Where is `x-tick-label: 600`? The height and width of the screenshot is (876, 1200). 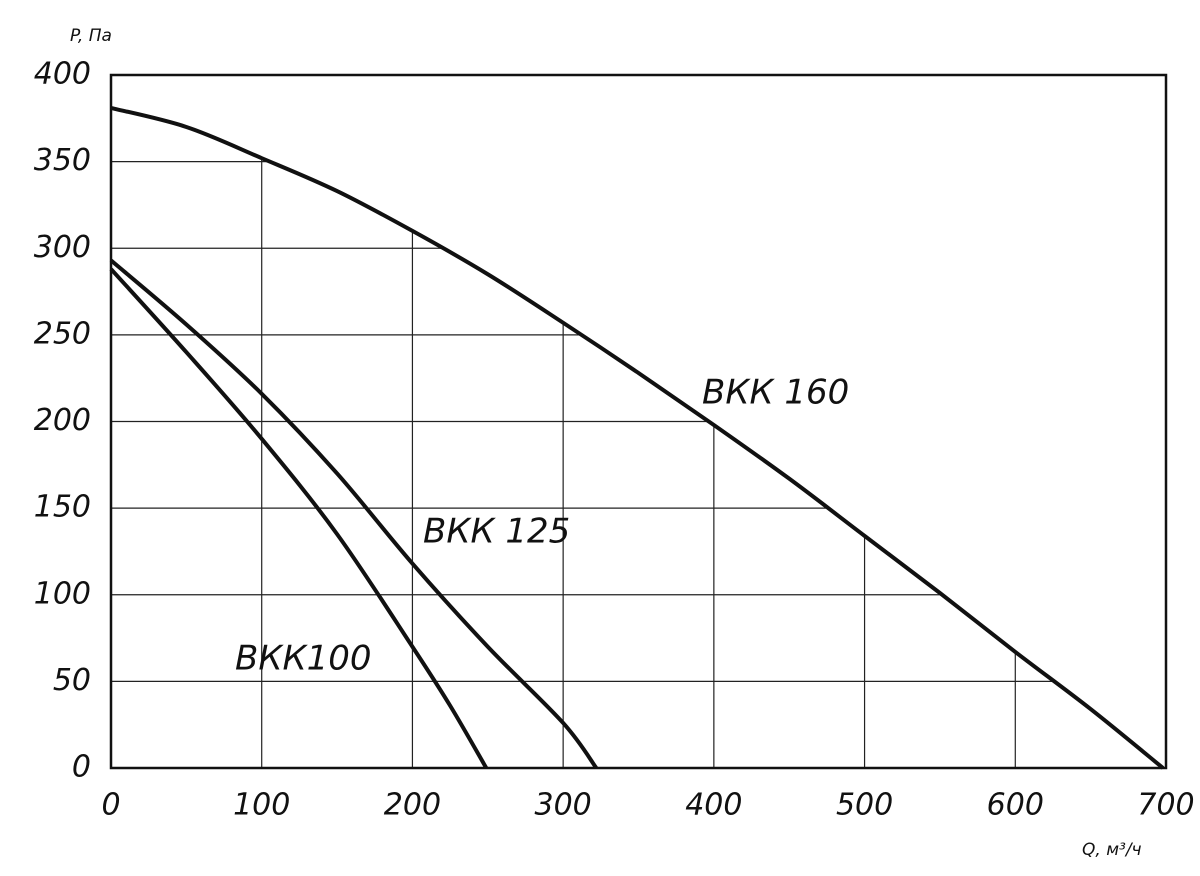 x-tick-label: 600 is located at coordinates (1015, 805).